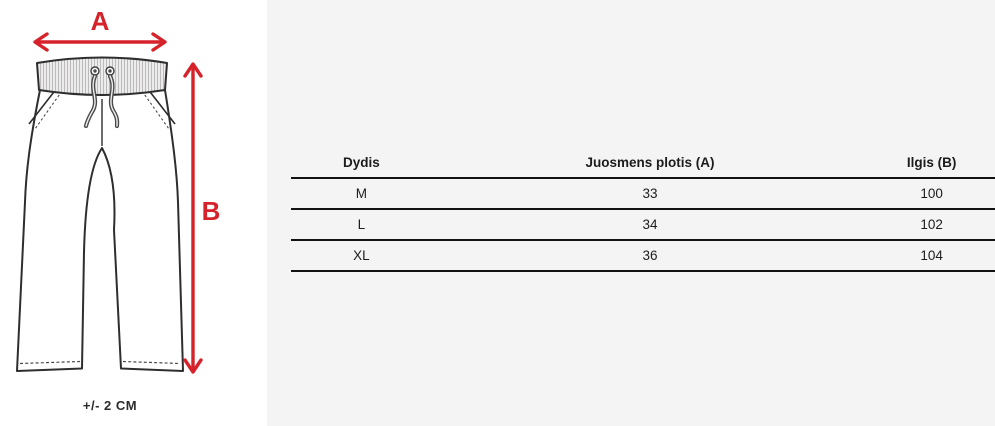  What do you see at coordinates (361, 225) in the screenshot?
I see `cell-size: L` at bounding box center [361, 225].